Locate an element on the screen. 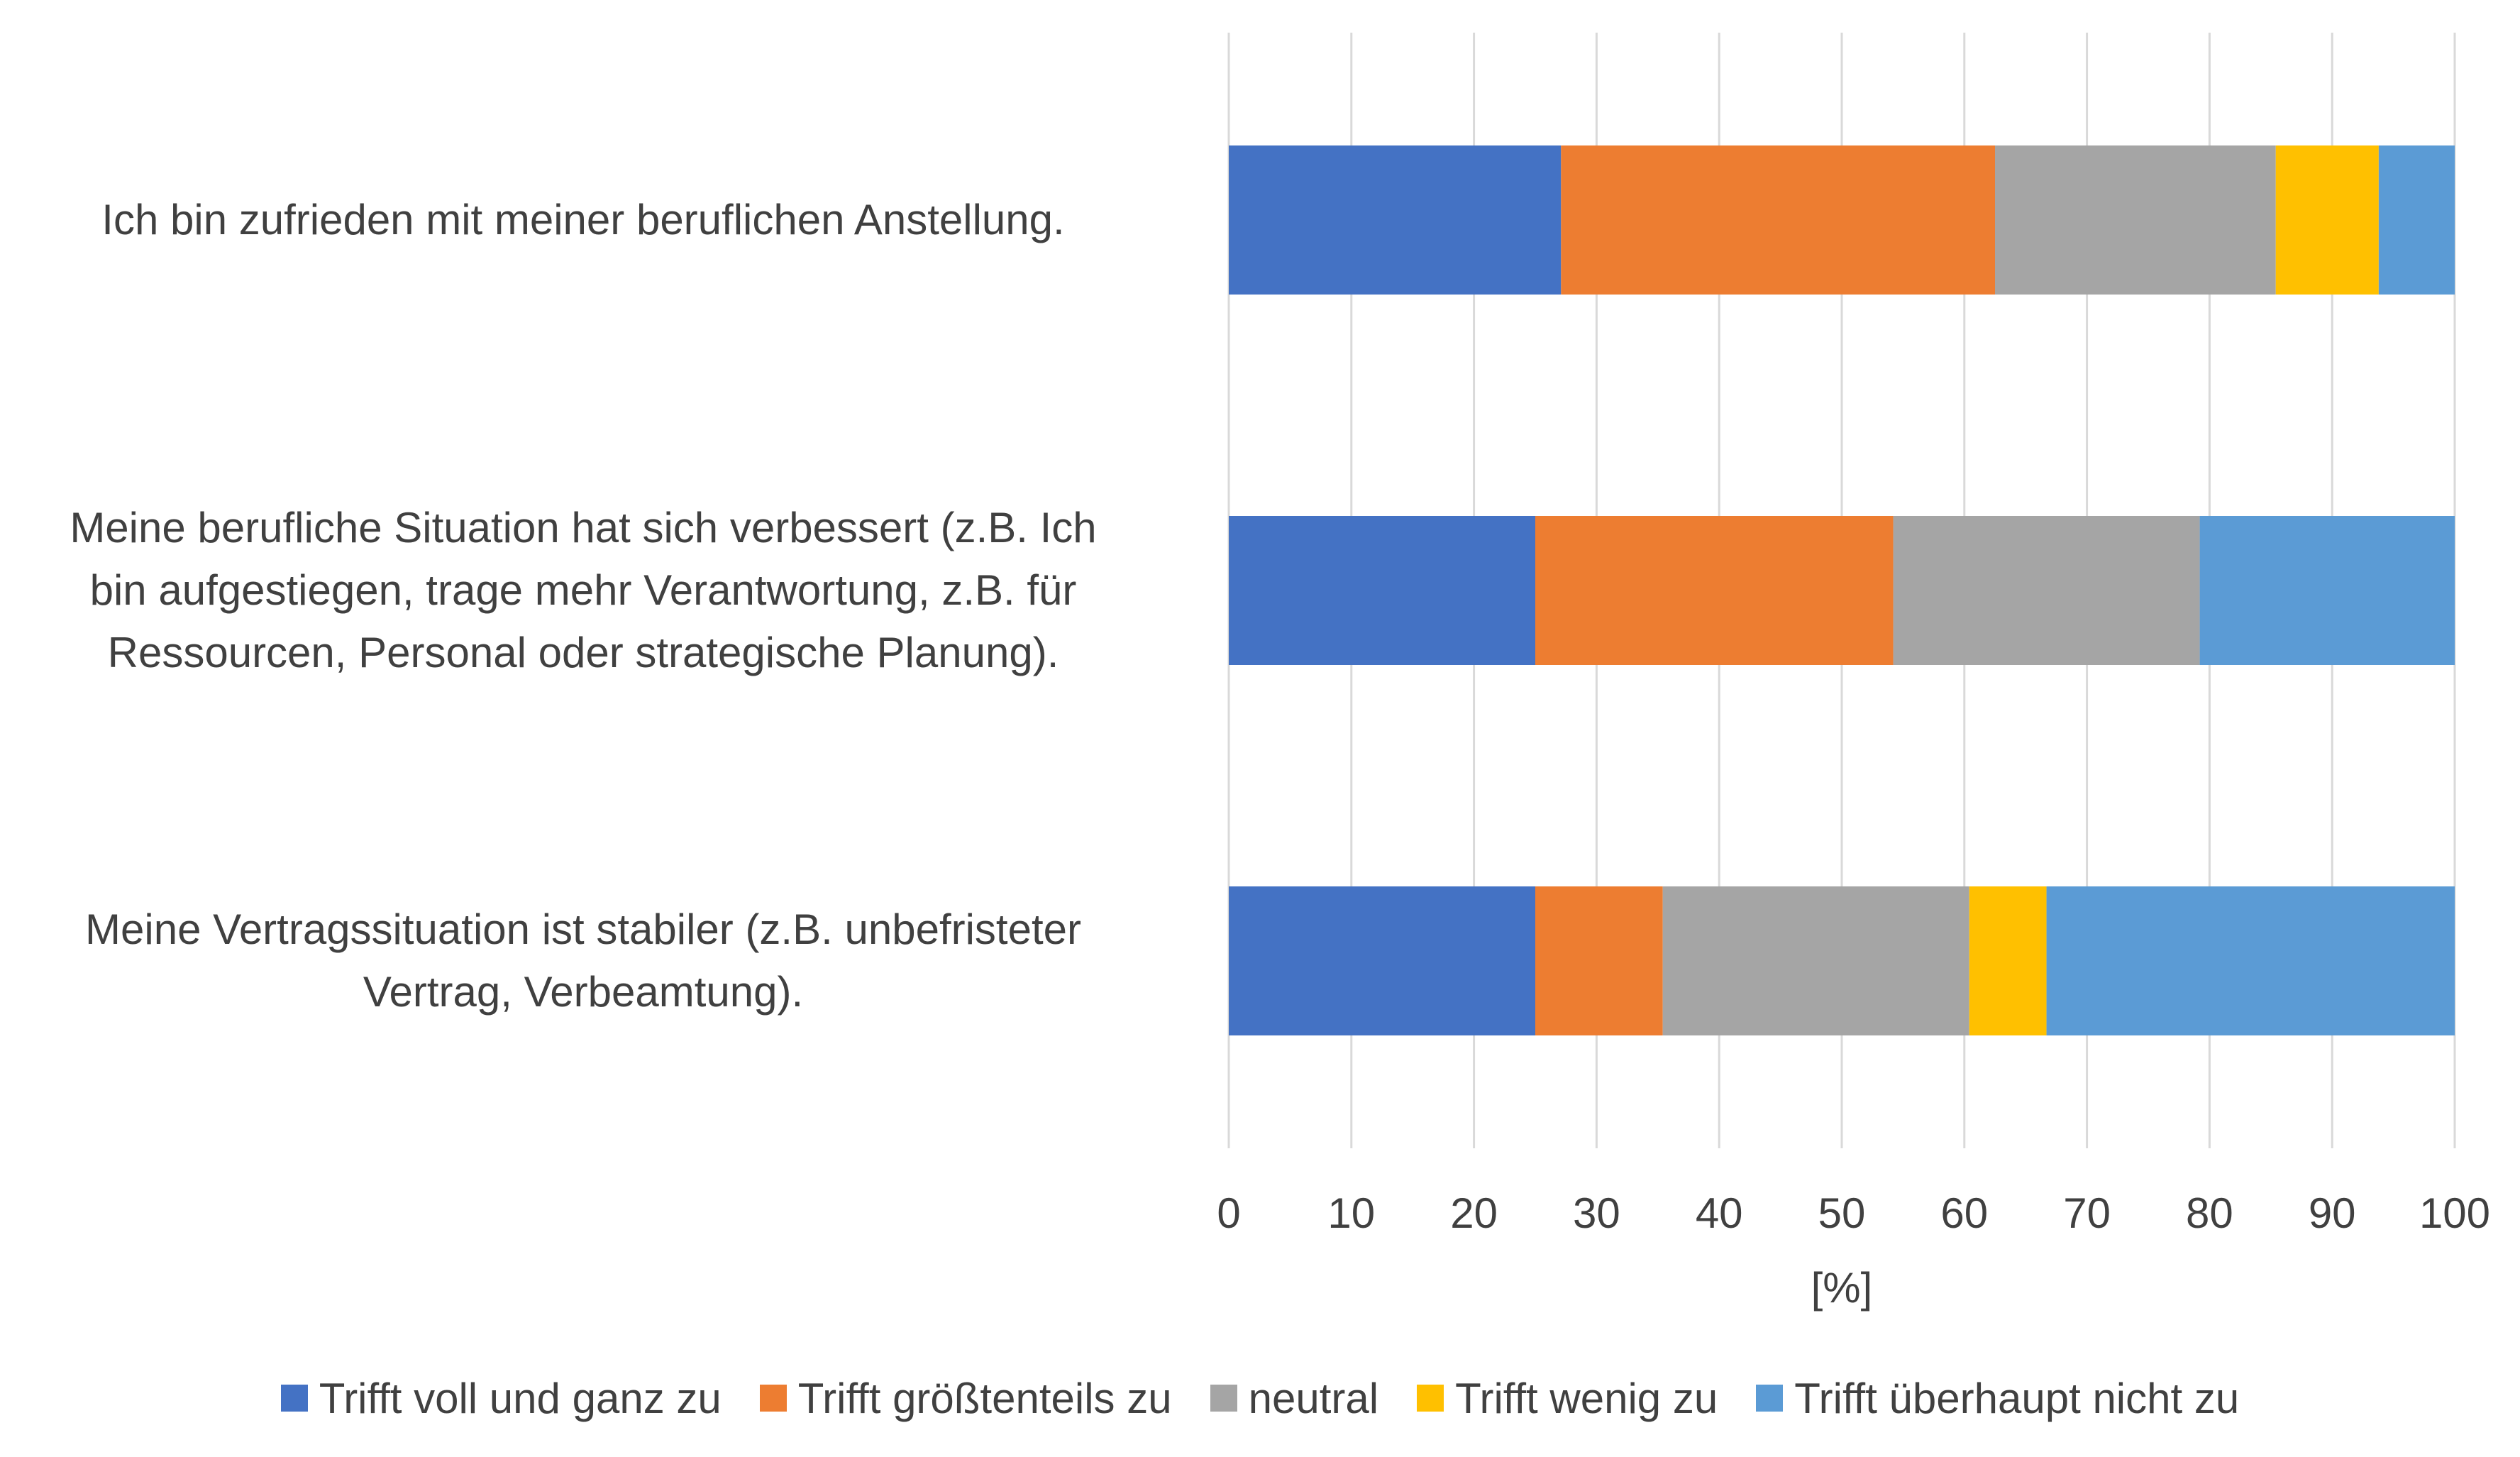  x-axis-label: [%] is located at coordinates (1842, 1288).